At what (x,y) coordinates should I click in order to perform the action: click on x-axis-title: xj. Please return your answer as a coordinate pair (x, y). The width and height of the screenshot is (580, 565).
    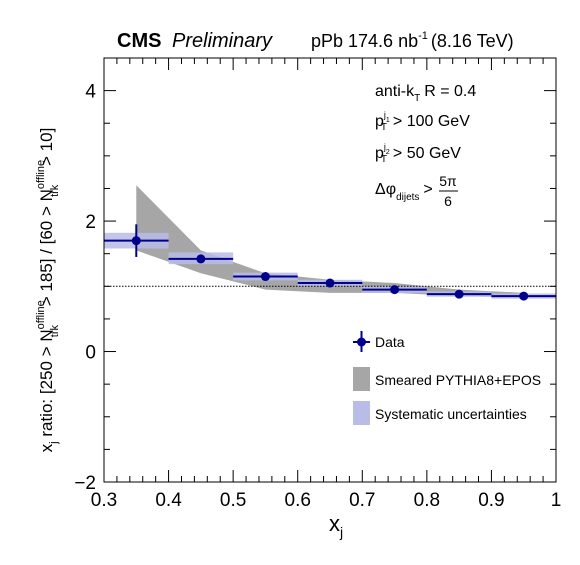
    Looking at the image, I should click on (336, 525).